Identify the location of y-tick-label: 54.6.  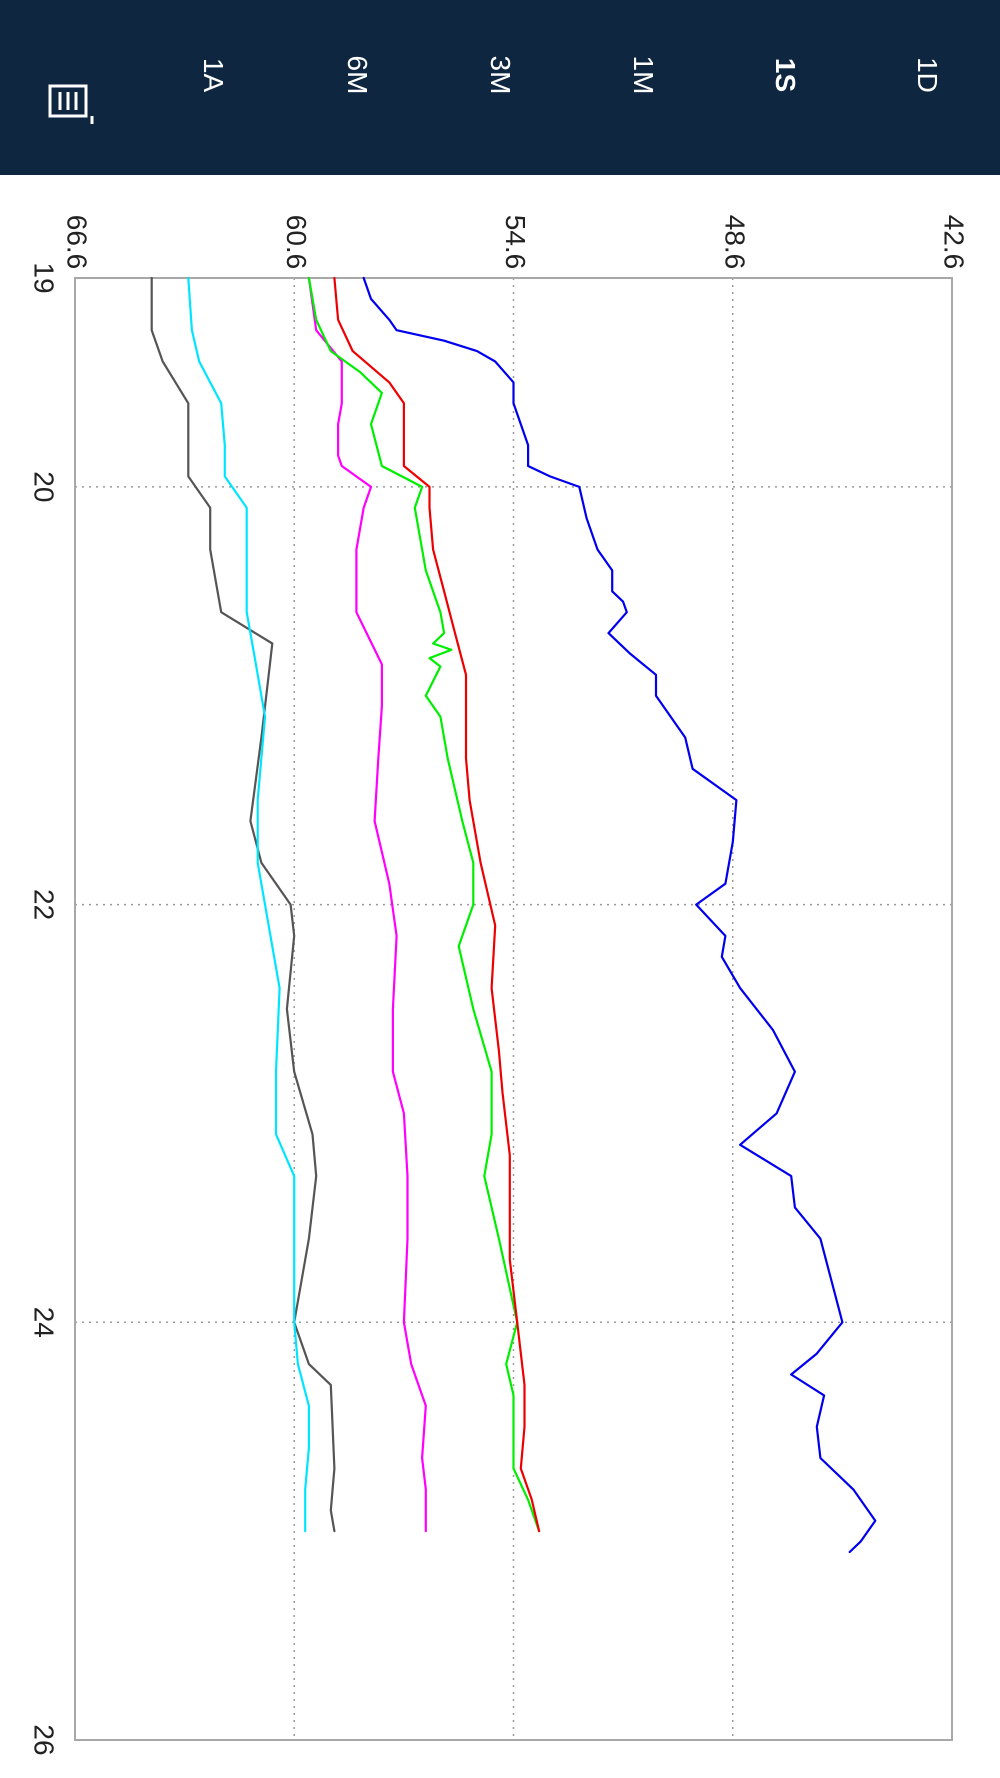
(515, 242).